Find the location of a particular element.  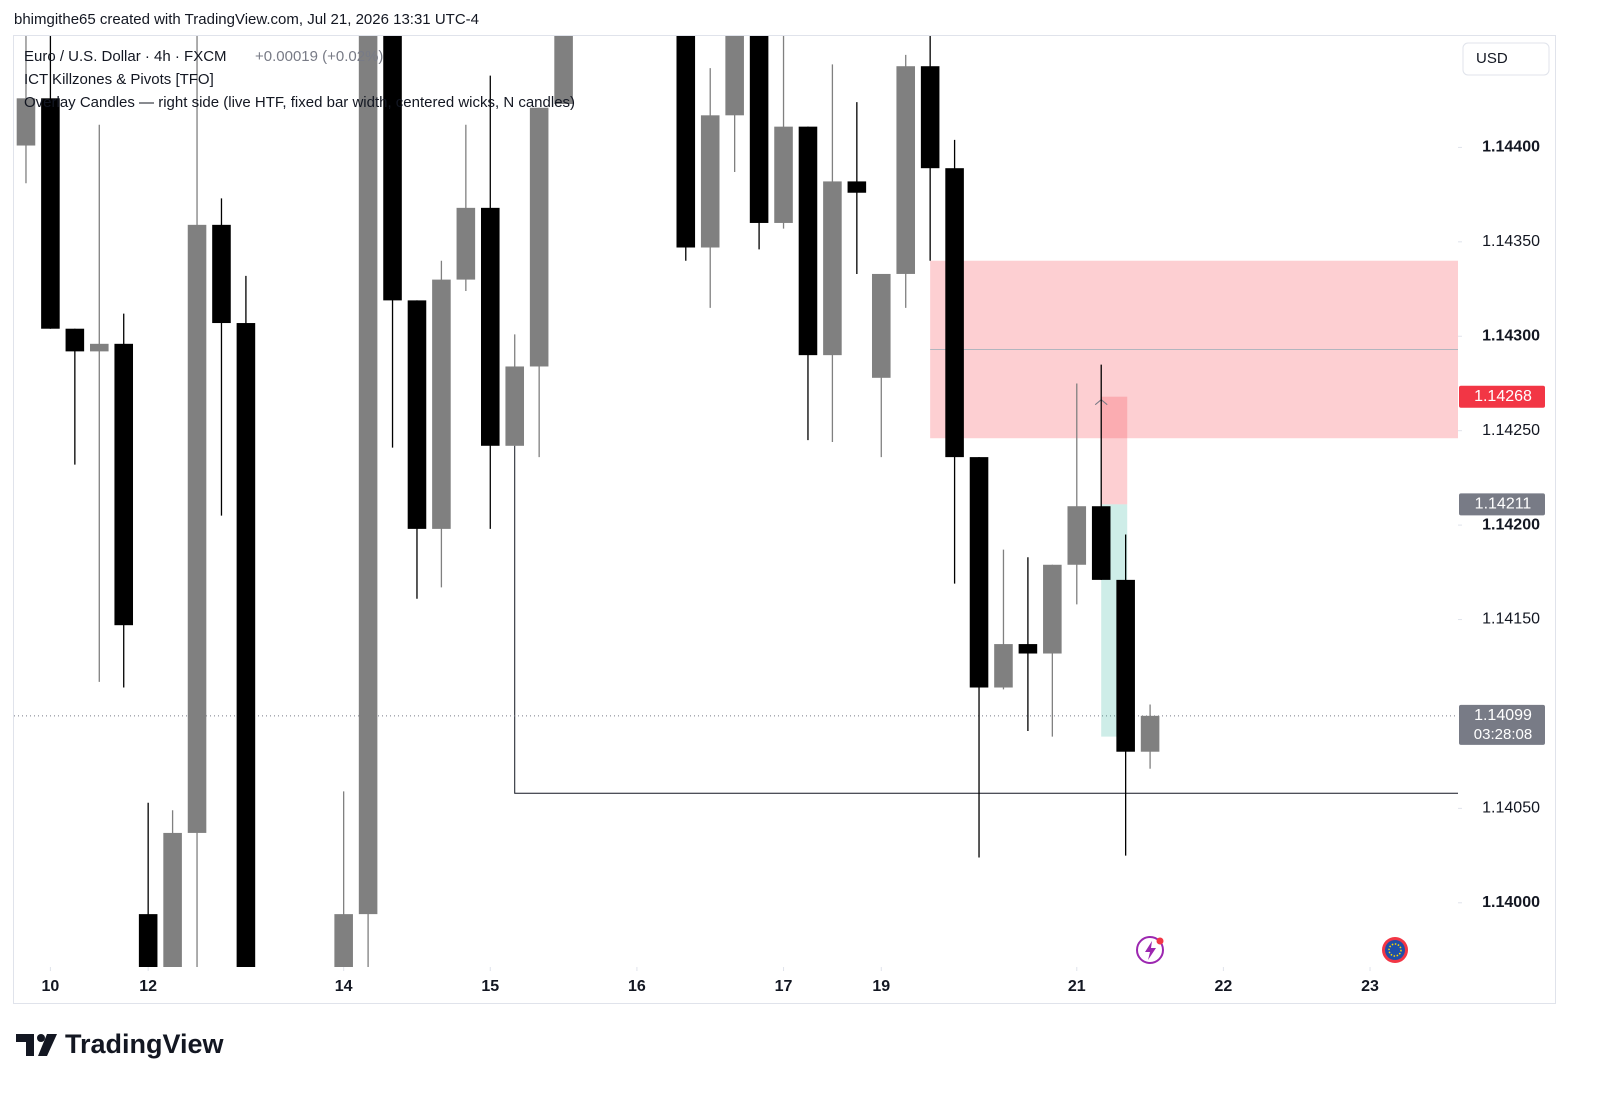

y-tick-label: 1.14050 is located at coordinates (1511, 808).